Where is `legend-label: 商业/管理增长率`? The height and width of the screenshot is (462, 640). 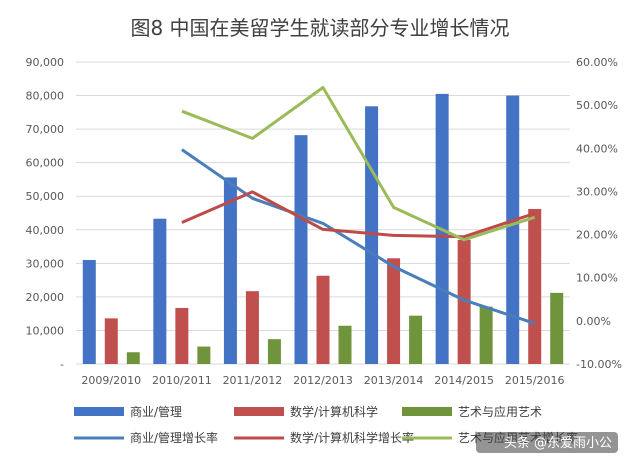 legend-label: 商业/管理增长率 is located at coordinates (174, 437).